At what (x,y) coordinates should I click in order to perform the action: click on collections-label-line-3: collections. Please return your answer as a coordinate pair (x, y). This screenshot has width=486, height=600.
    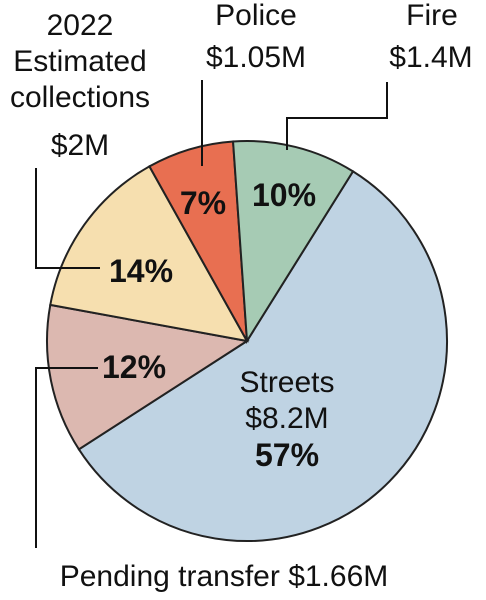
    Looking at the image, I should click on (80, 97).